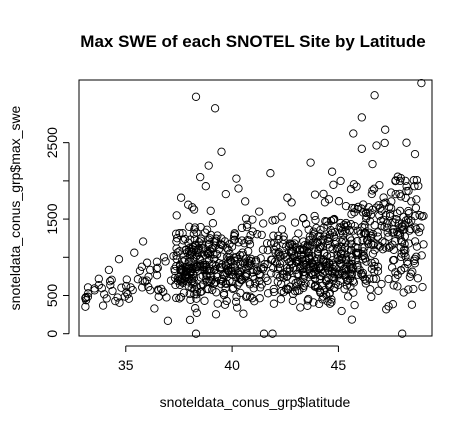 The width and height of the screenshot is (471, 430). I want to click on y-axis: 0 500 1500 2500, so click(57, 232).